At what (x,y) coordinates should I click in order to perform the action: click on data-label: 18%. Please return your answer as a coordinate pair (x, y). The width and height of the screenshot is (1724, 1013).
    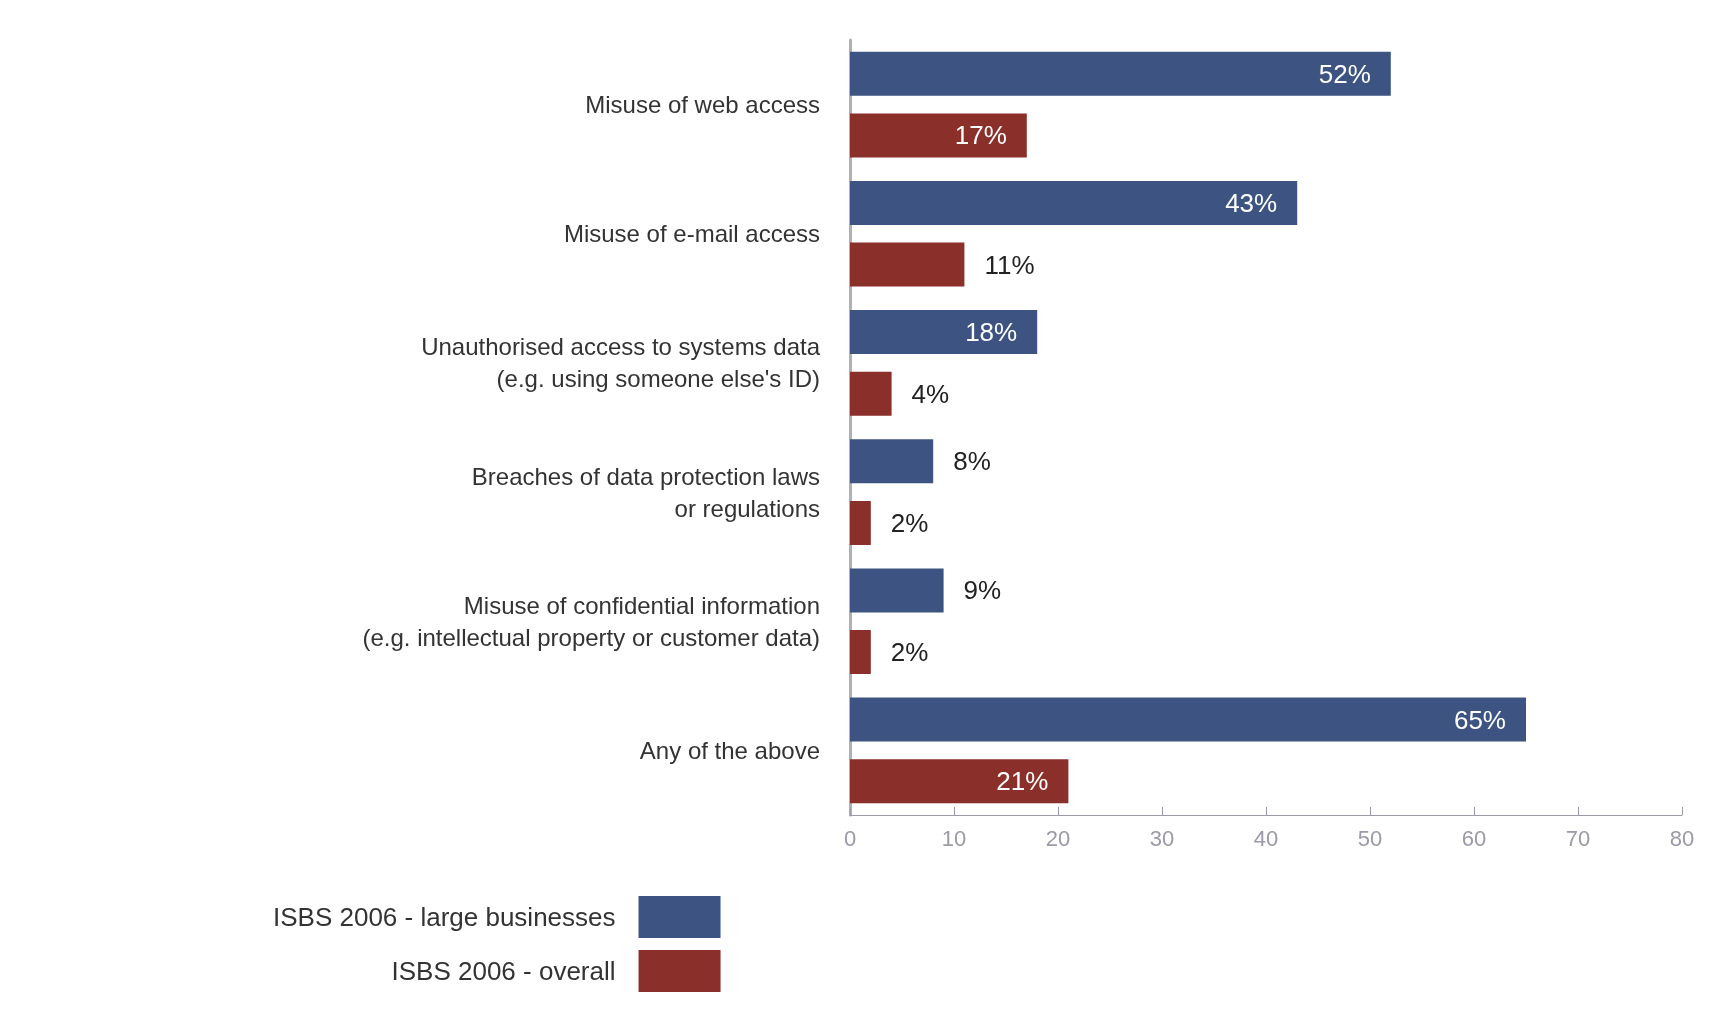
    Looking at the image, I should click on (991, 332).